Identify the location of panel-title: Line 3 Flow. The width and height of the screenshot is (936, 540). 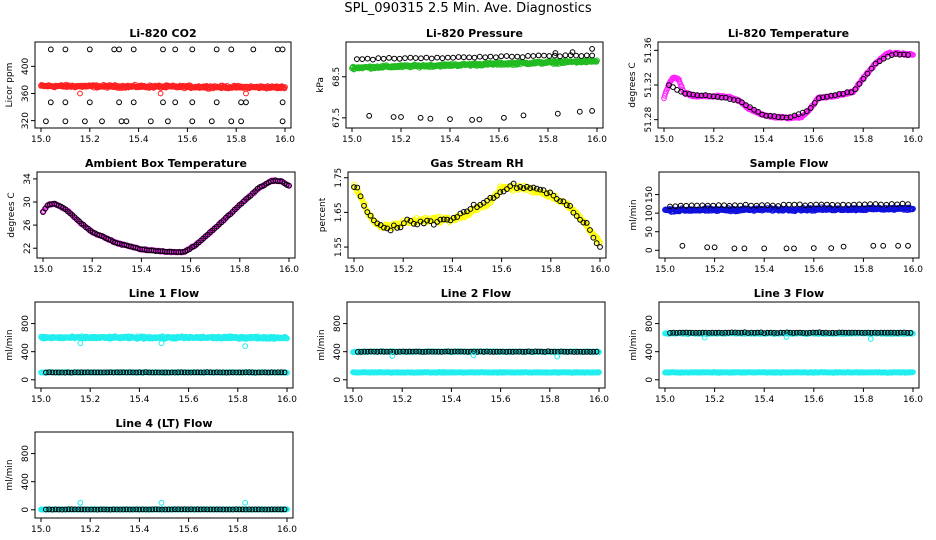
(789, 293).